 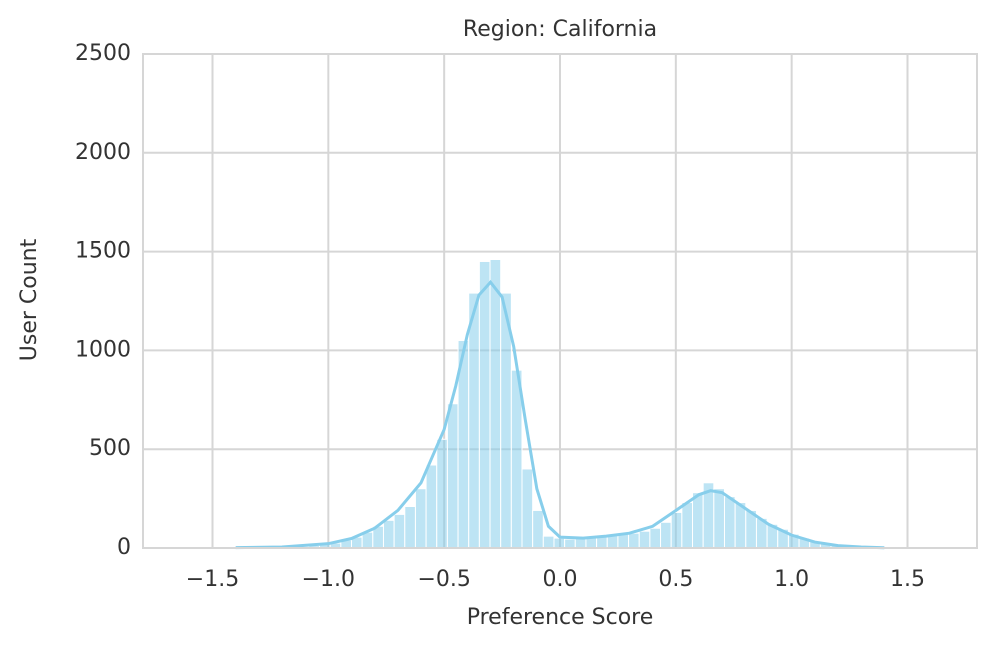 What do you see at coordinates (791, 579) in the screenshot?
I see `x-tick-label: 1.0` at bounding box center [791, 579].